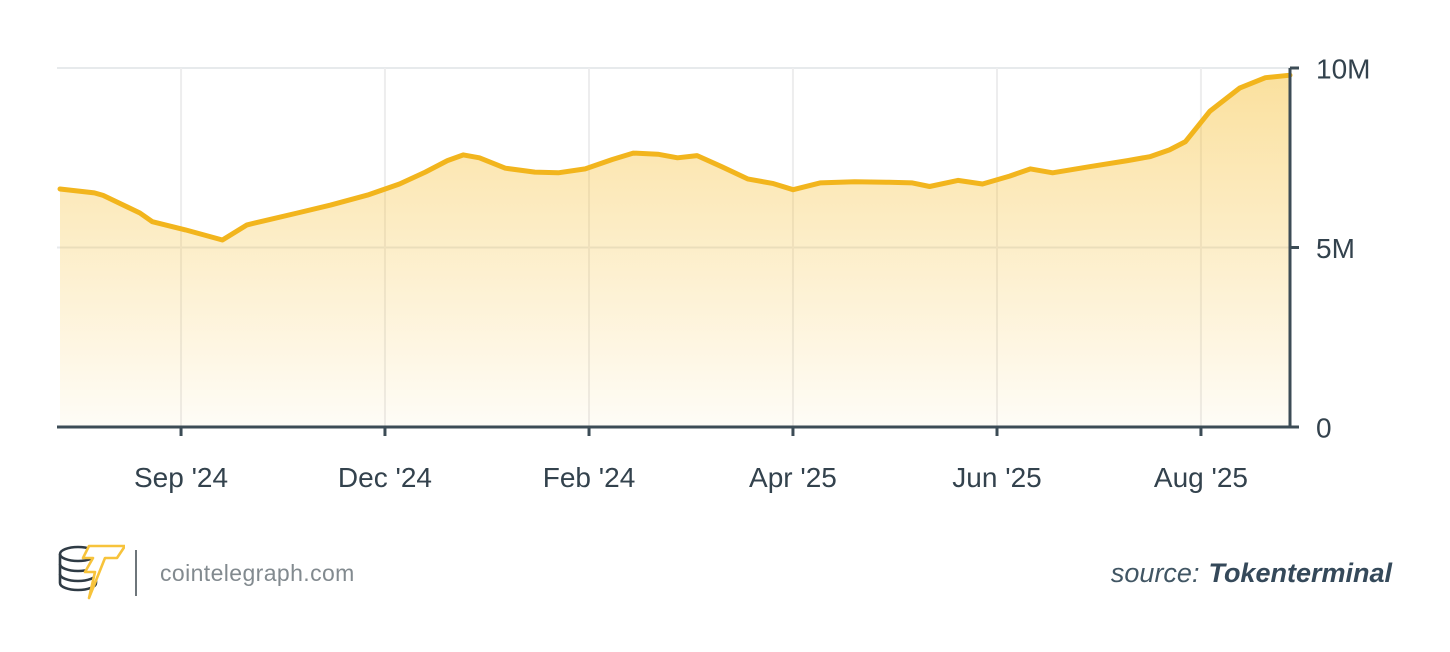  I want to click on cointelegraph-logo-icon, so click(91, 572).